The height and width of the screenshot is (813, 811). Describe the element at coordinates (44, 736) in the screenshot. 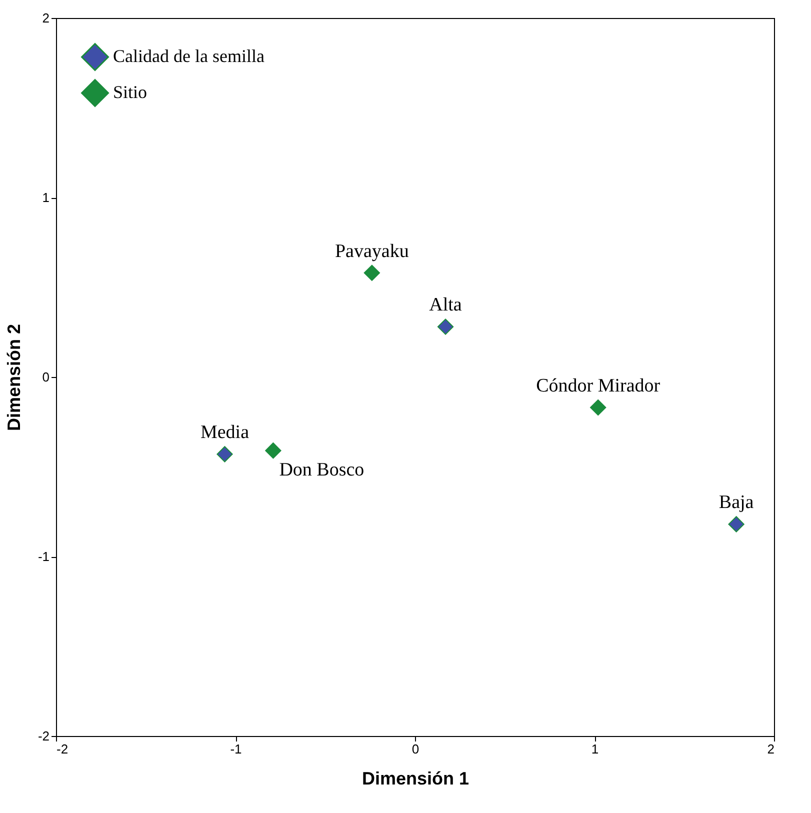

I see `y-tick-label: -2` at that location.